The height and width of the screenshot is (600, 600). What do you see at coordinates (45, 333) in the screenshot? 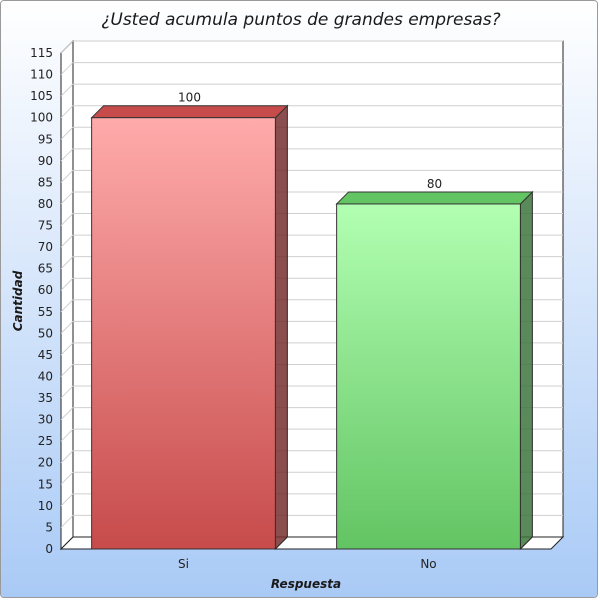
I see `y-tick-label: 50` at bounding box center [45, 333].